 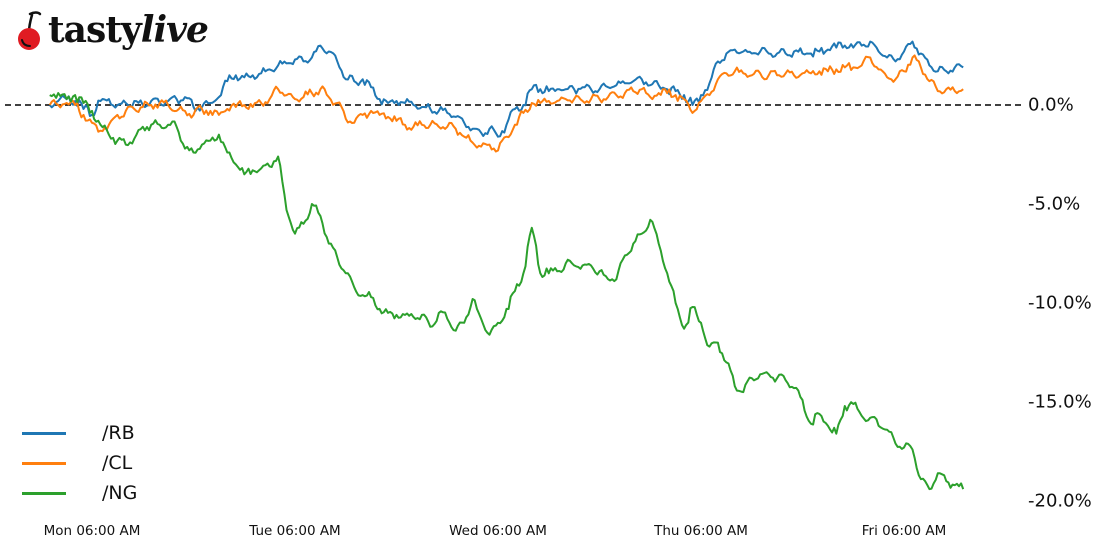 I want to click on y-tick-label: -15.0%, so click(x=1060, y=402).